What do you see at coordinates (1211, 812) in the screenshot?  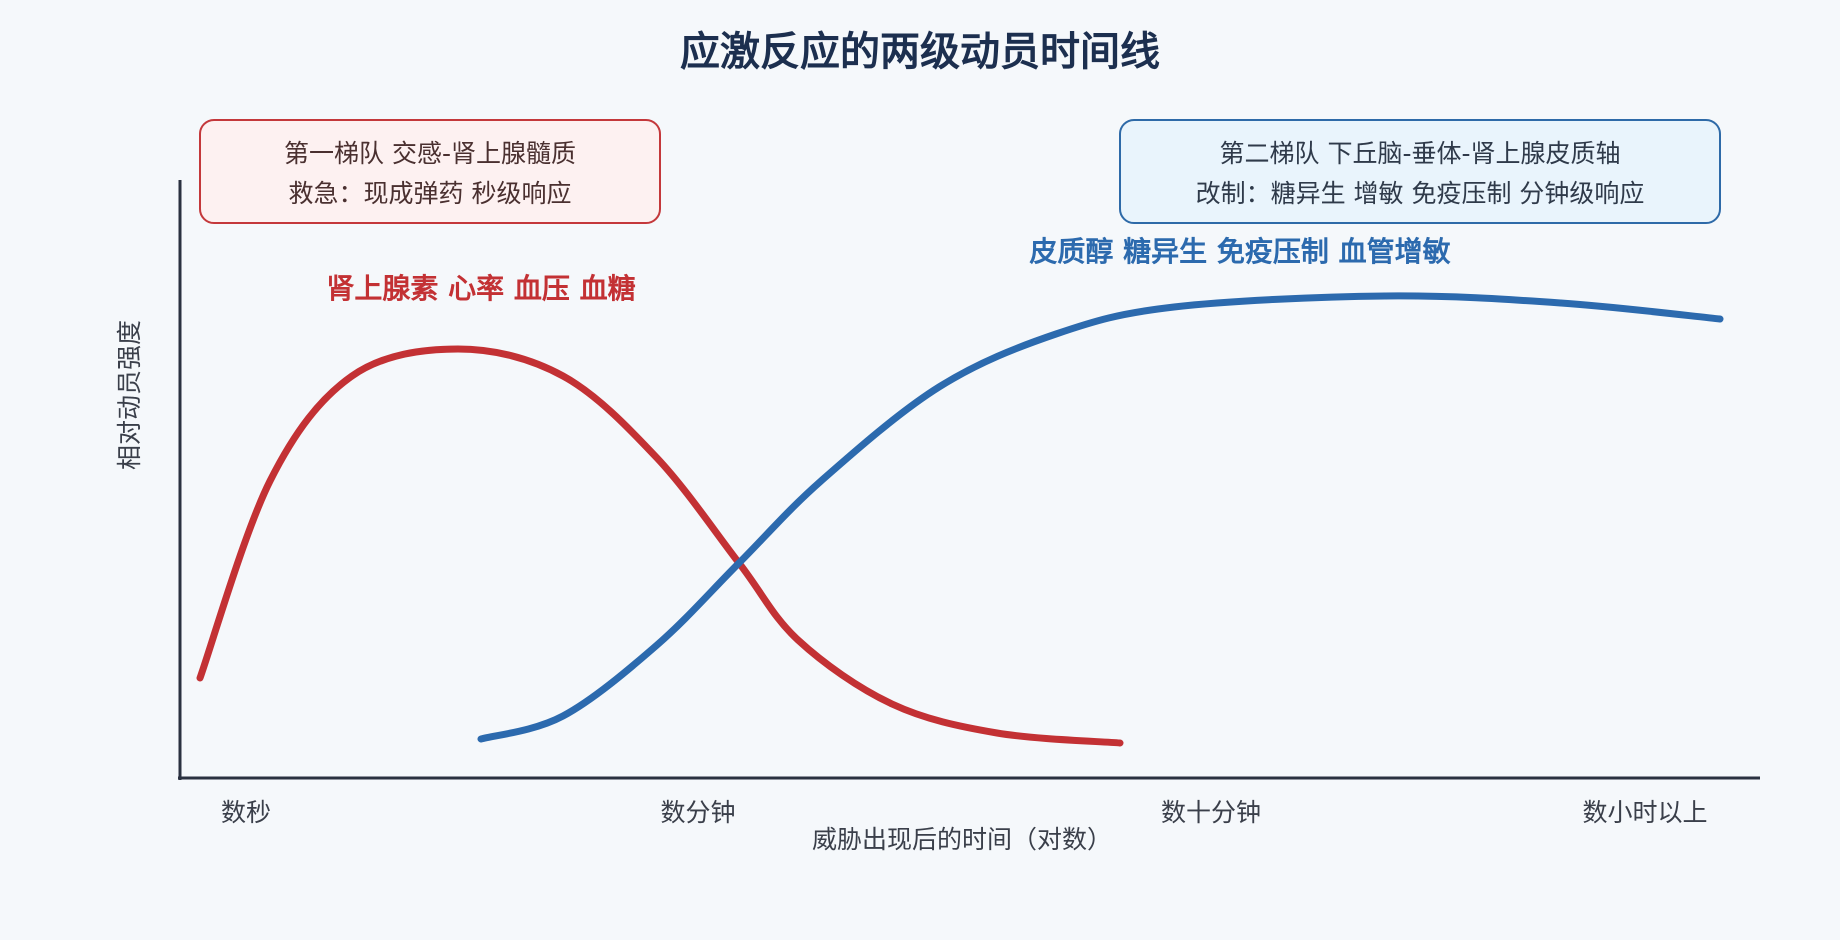 I see `x-tick-label: 数十分钟` at bounding box center [1211, 812].